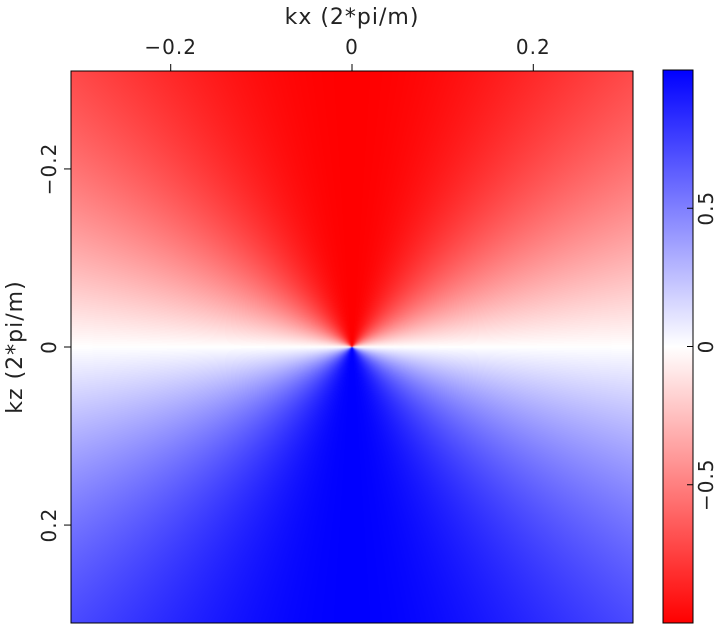  I want to click on x-tick-label-2: 0.2, so click(533, 47).